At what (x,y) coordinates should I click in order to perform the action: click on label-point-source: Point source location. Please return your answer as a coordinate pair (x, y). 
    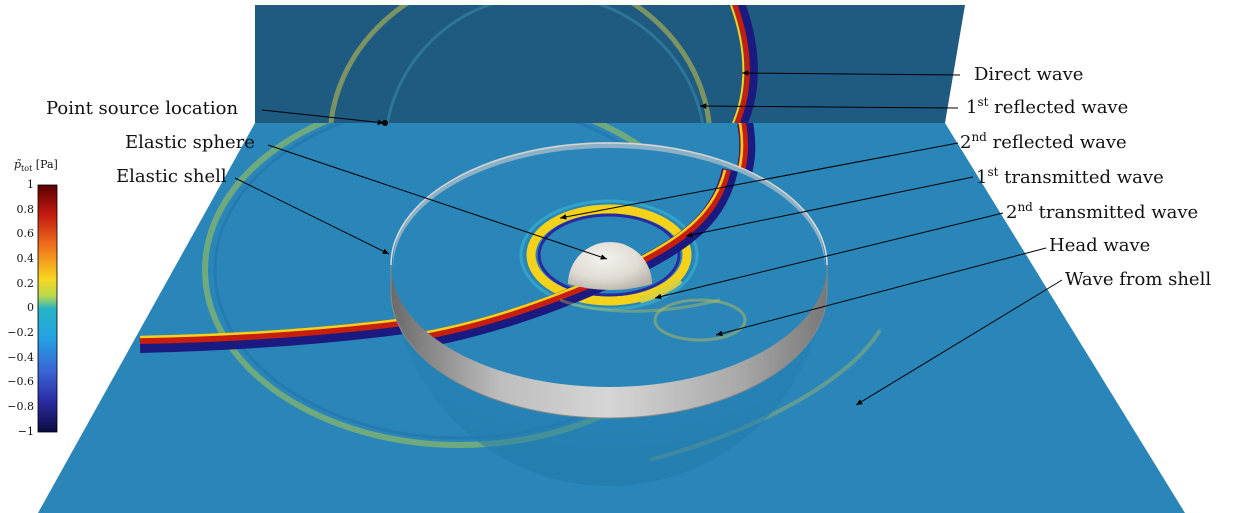
    Looking at the image, I should click on (142, 109).